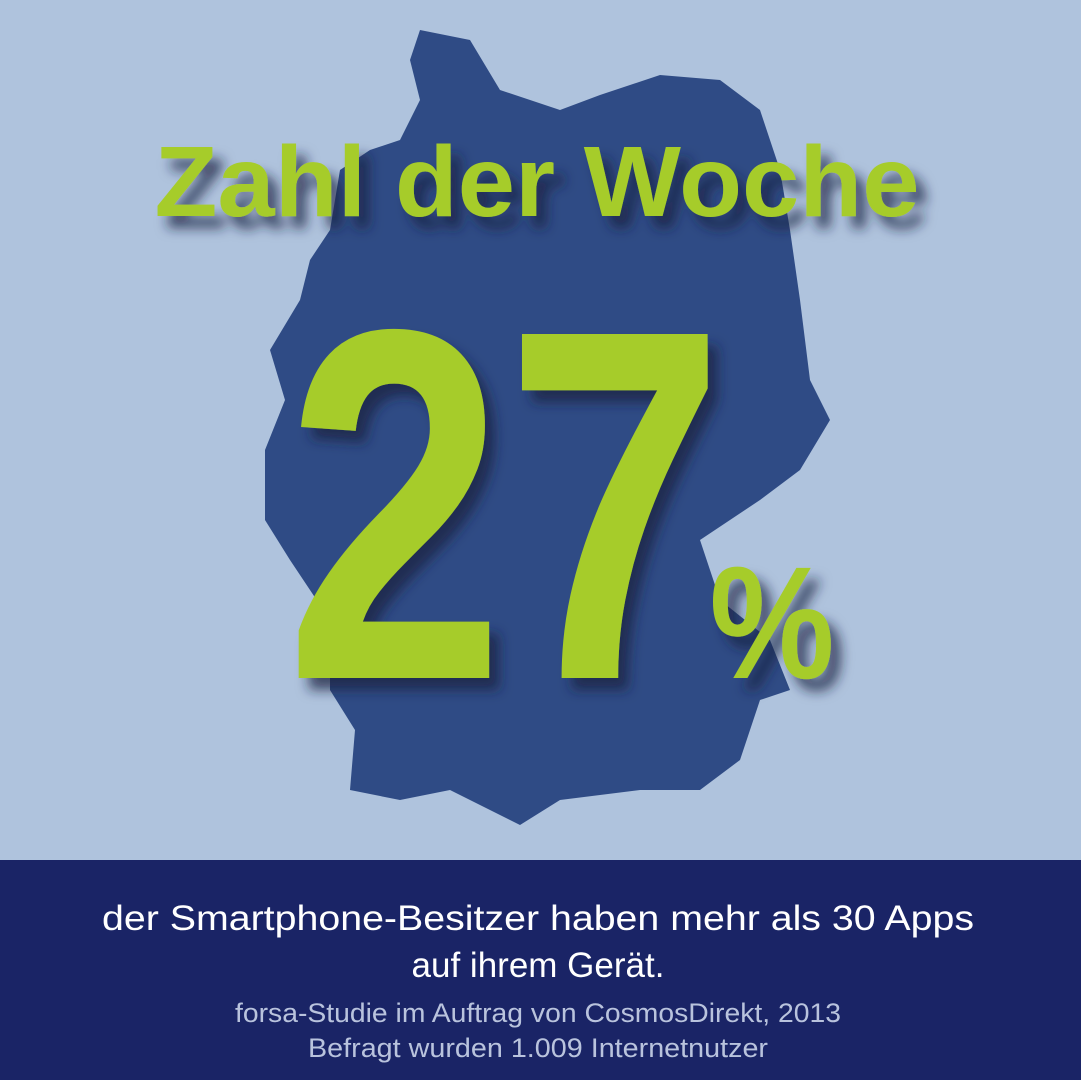 This screenshot has width=1081, height=1080. I want to click on source-line: Befragt wurden 1.009 Internetnutzer, so click(538, 1048).